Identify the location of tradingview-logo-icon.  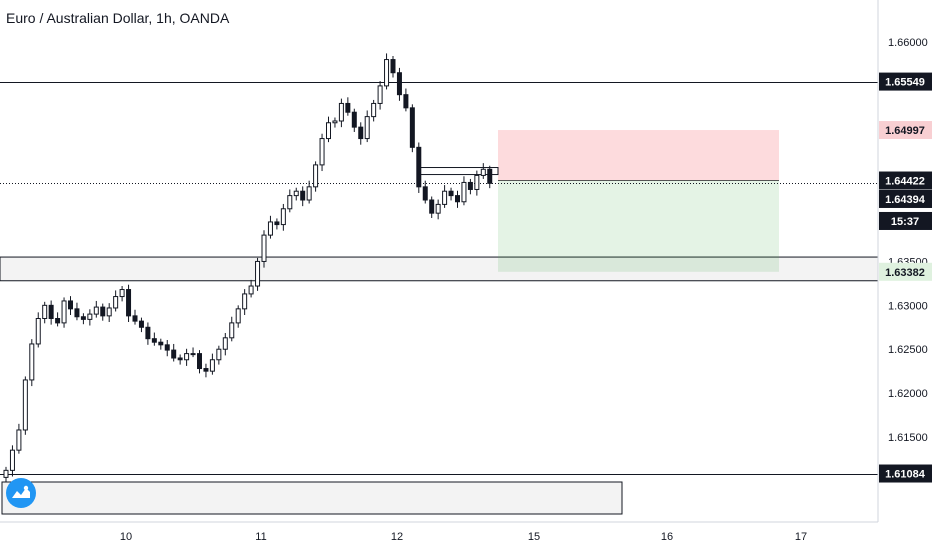
(21, 493).